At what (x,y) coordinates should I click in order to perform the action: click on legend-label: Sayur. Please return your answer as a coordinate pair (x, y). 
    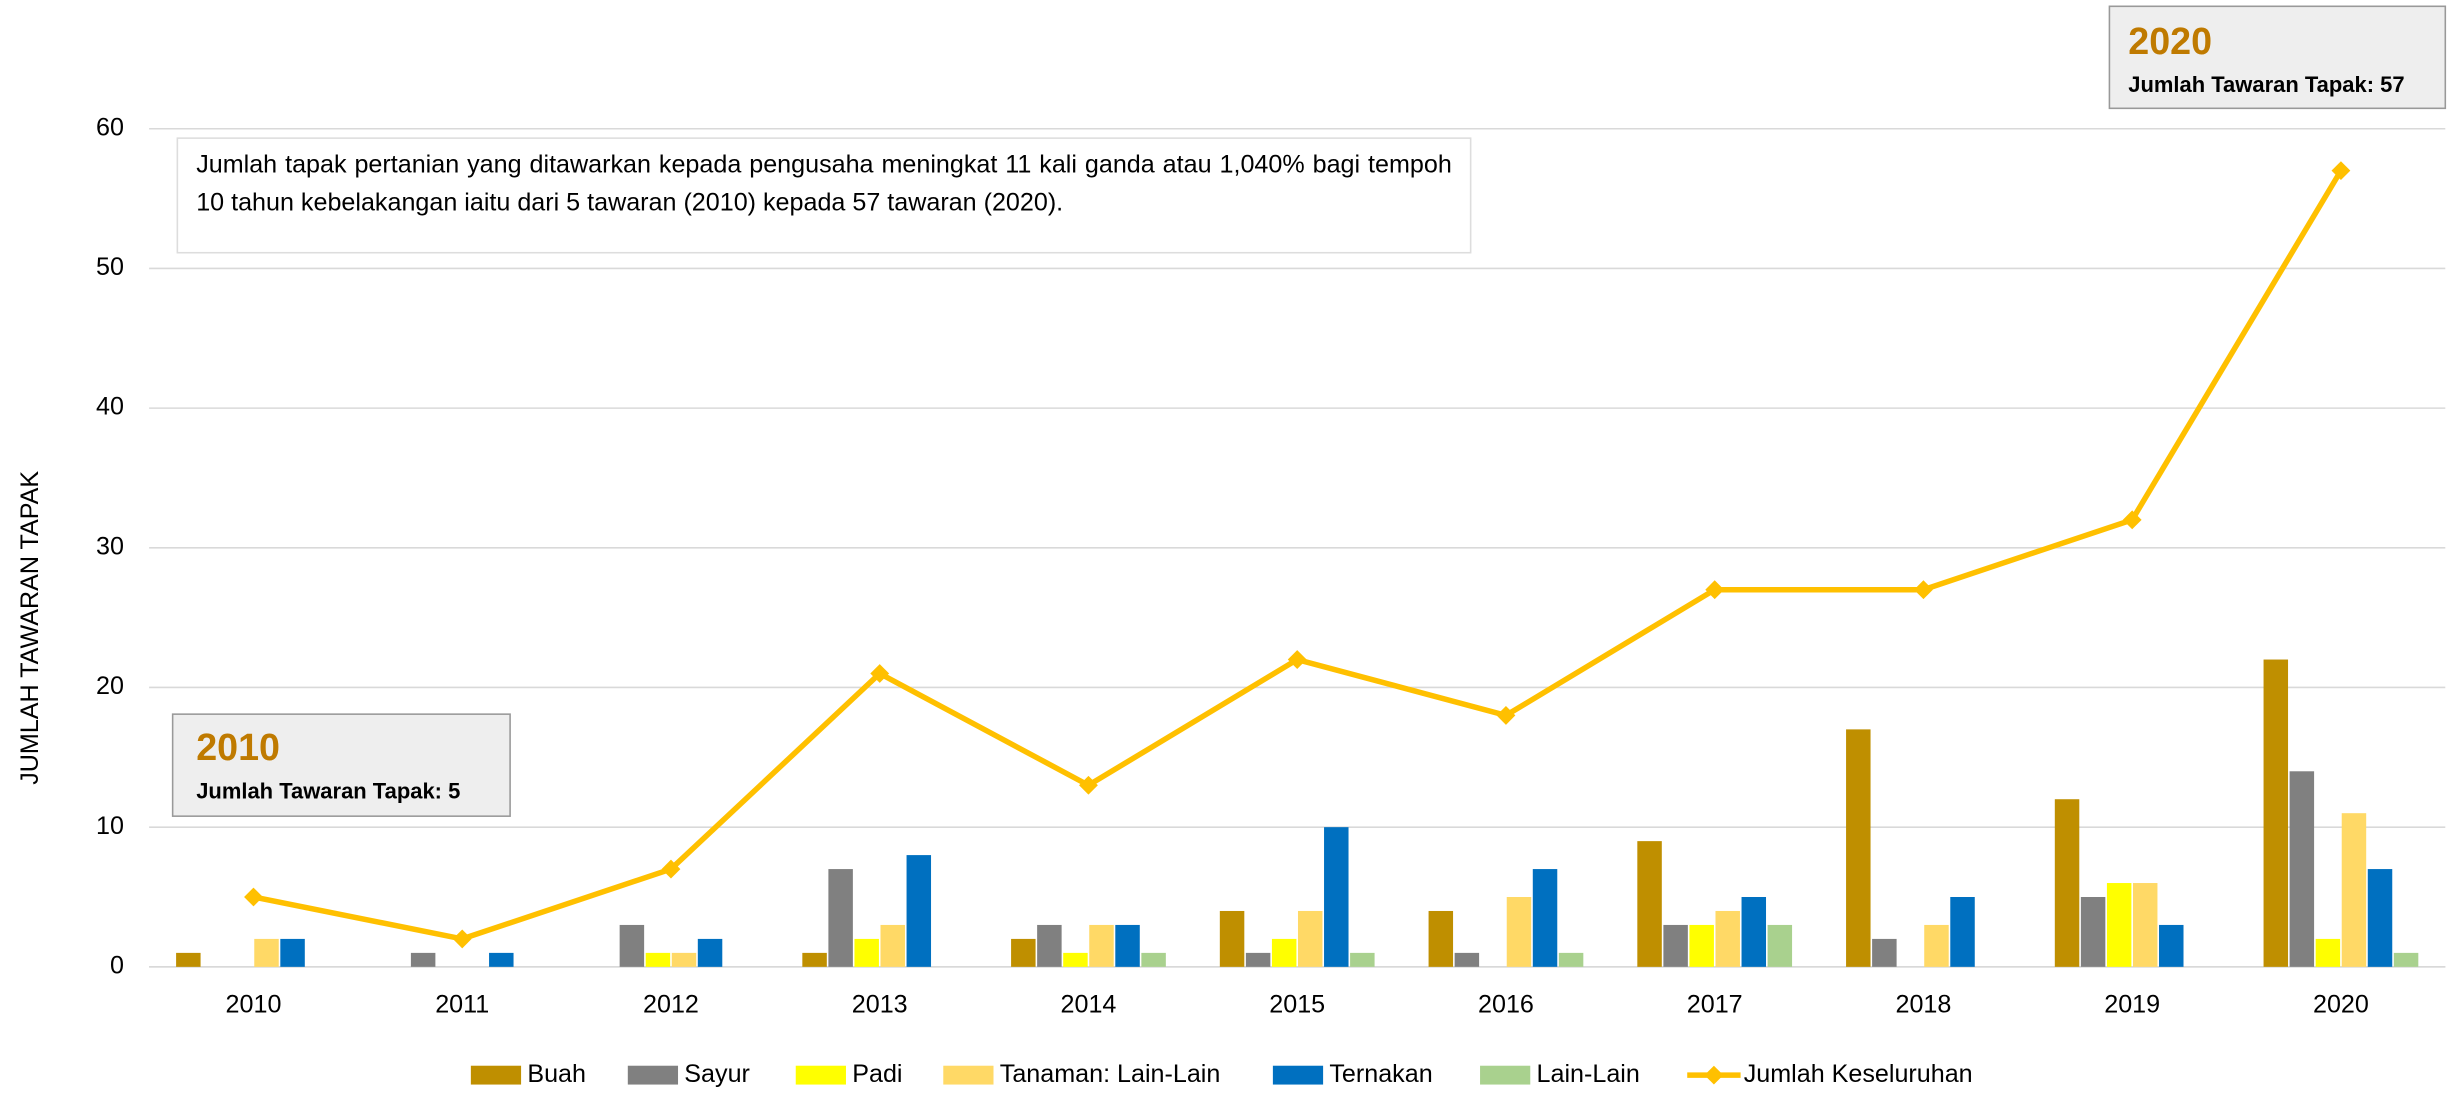
    Looking at the image, I should click on (717, 1074).